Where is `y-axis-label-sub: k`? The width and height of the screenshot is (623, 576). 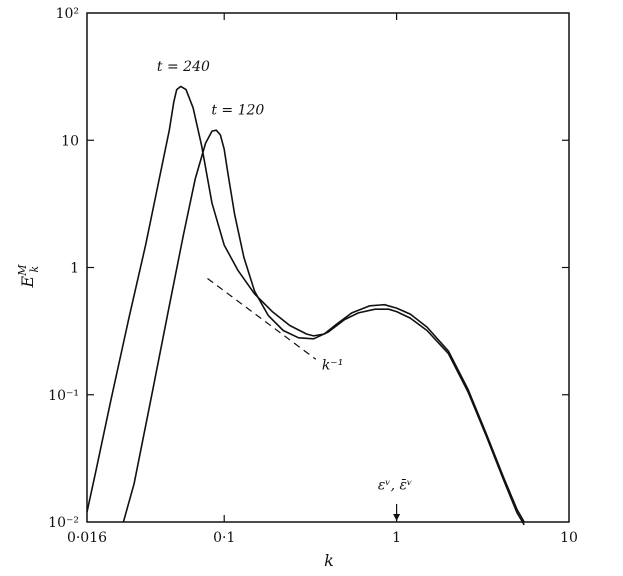 y-axis-label-sub: k is located at coordinates (34, 269).